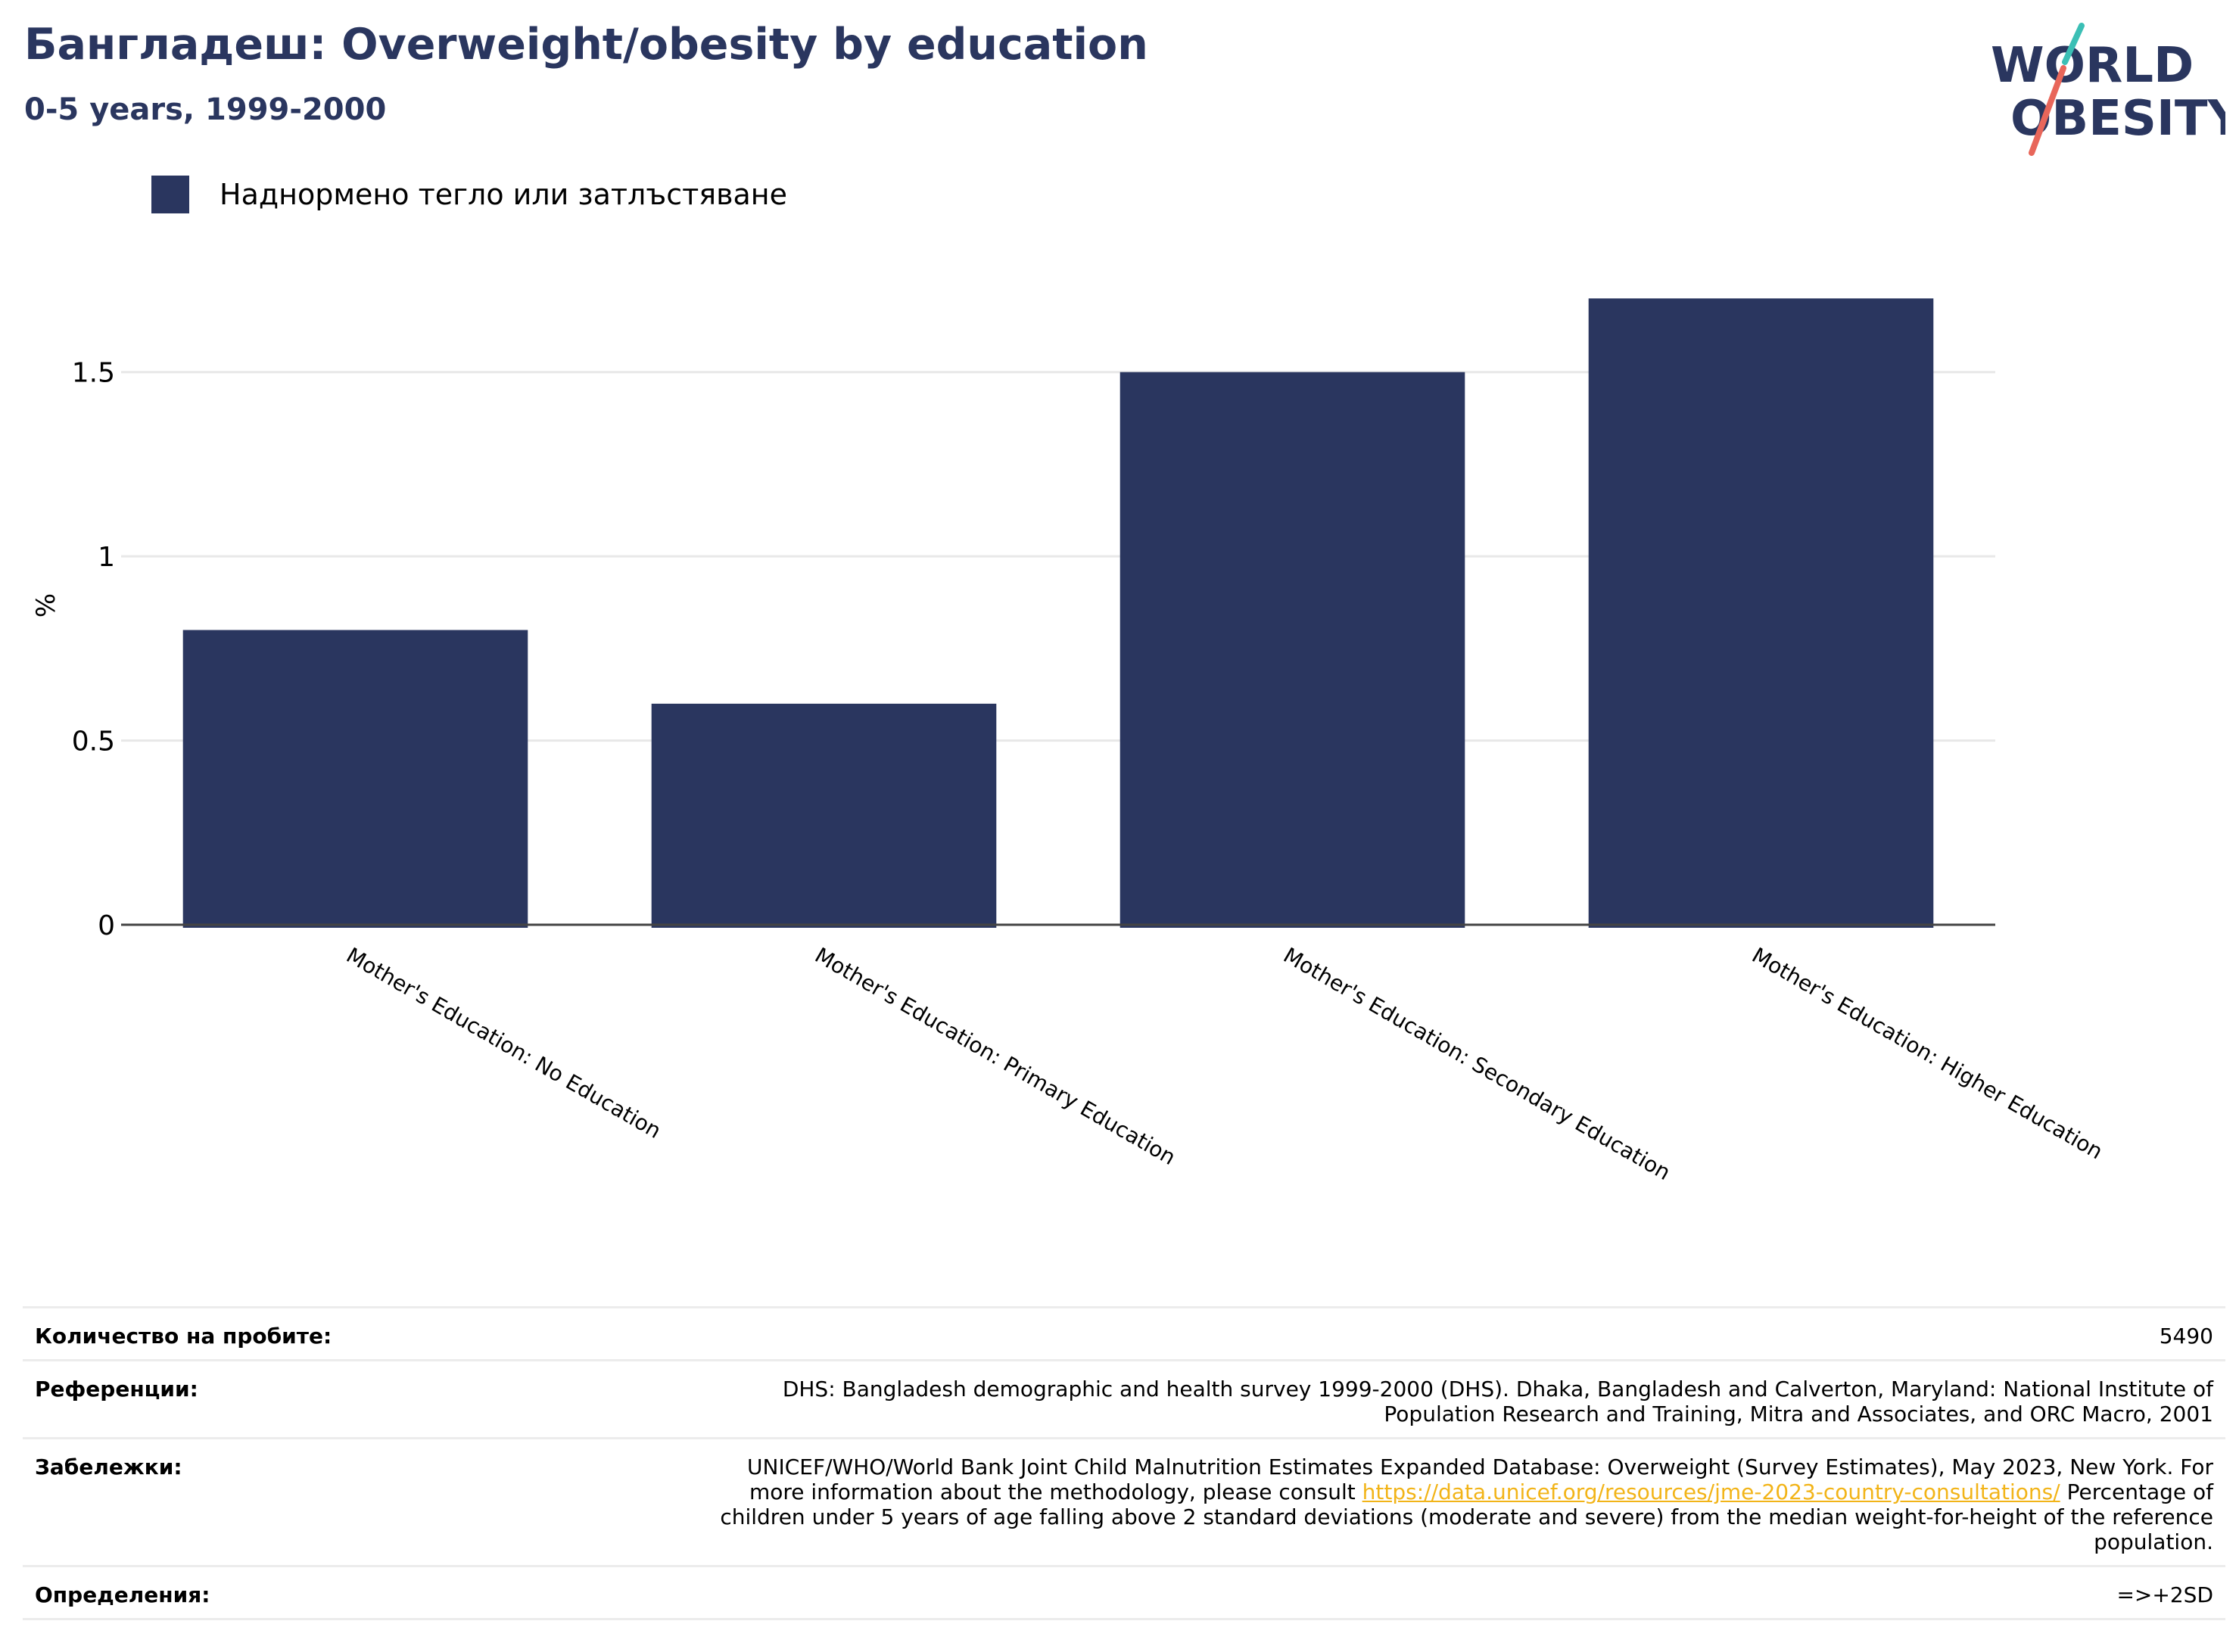 The image size is (2239, 1652). I want to click on x-tick-label: Mother's Education: No Education, so click(504, 1042).